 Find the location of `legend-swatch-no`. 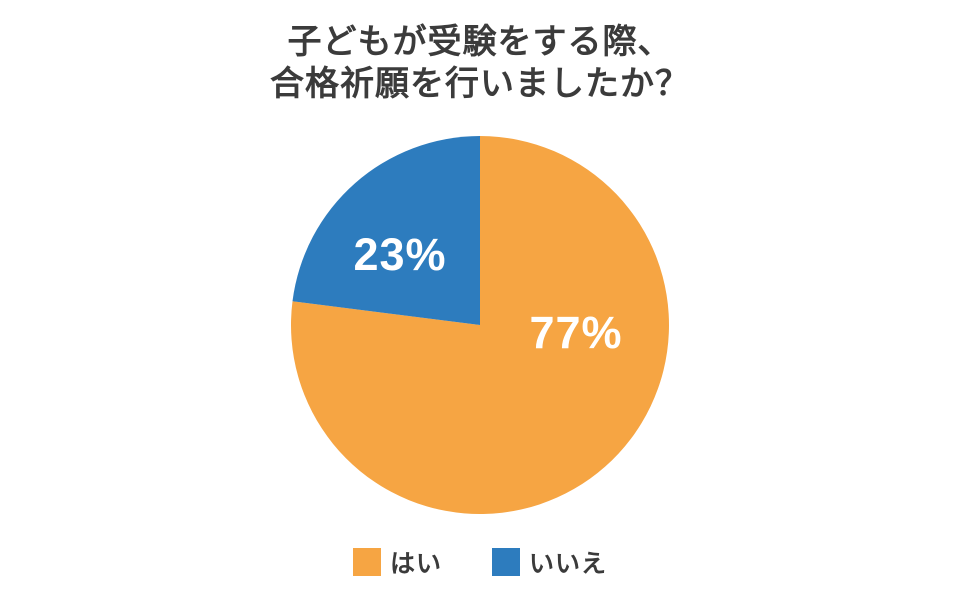

legend-swatch-no is located at coordinates (506, 562).